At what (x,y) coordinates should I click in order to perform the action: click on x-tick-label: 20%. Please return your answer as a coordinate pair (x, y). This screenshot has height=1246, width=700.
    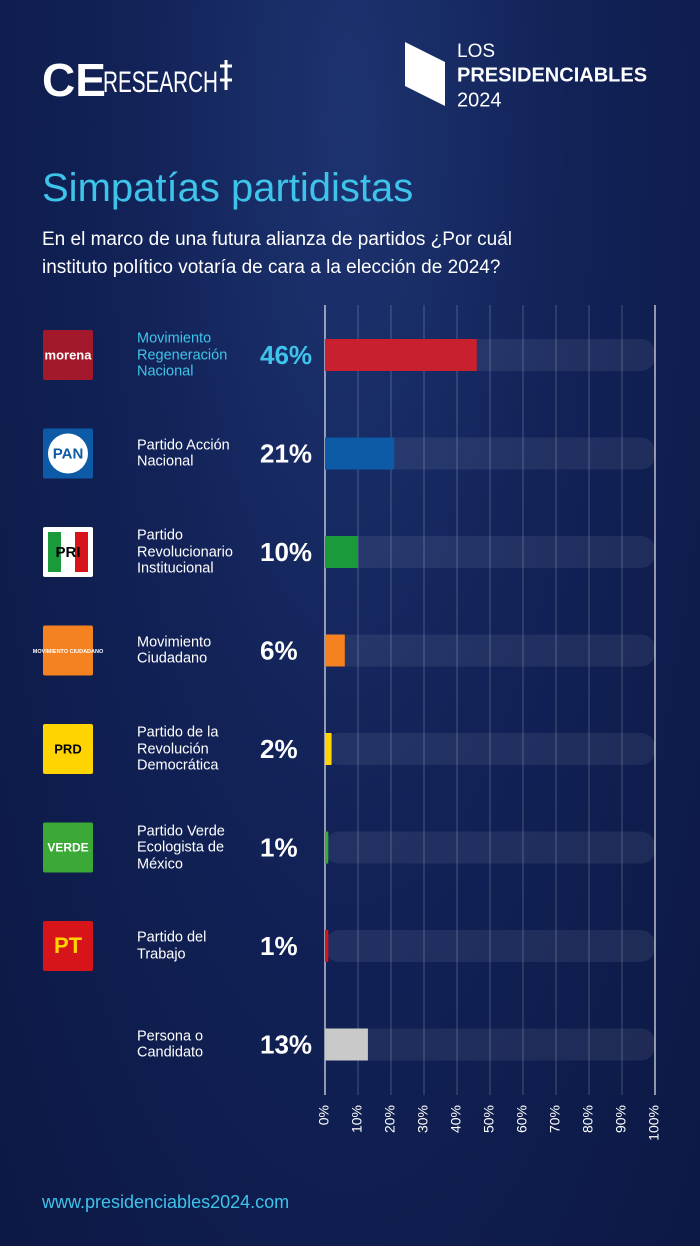
    Looking at the image, I should click on (390, 1119).